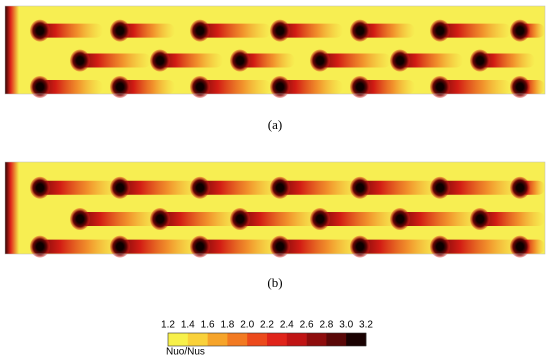 The height and width of the screenshot is (364, 550). What do you see at coordinates (247, 325) in the screenshot?
I see `colorbar-tick-label: 2.0` at bounding box center [247, 325].